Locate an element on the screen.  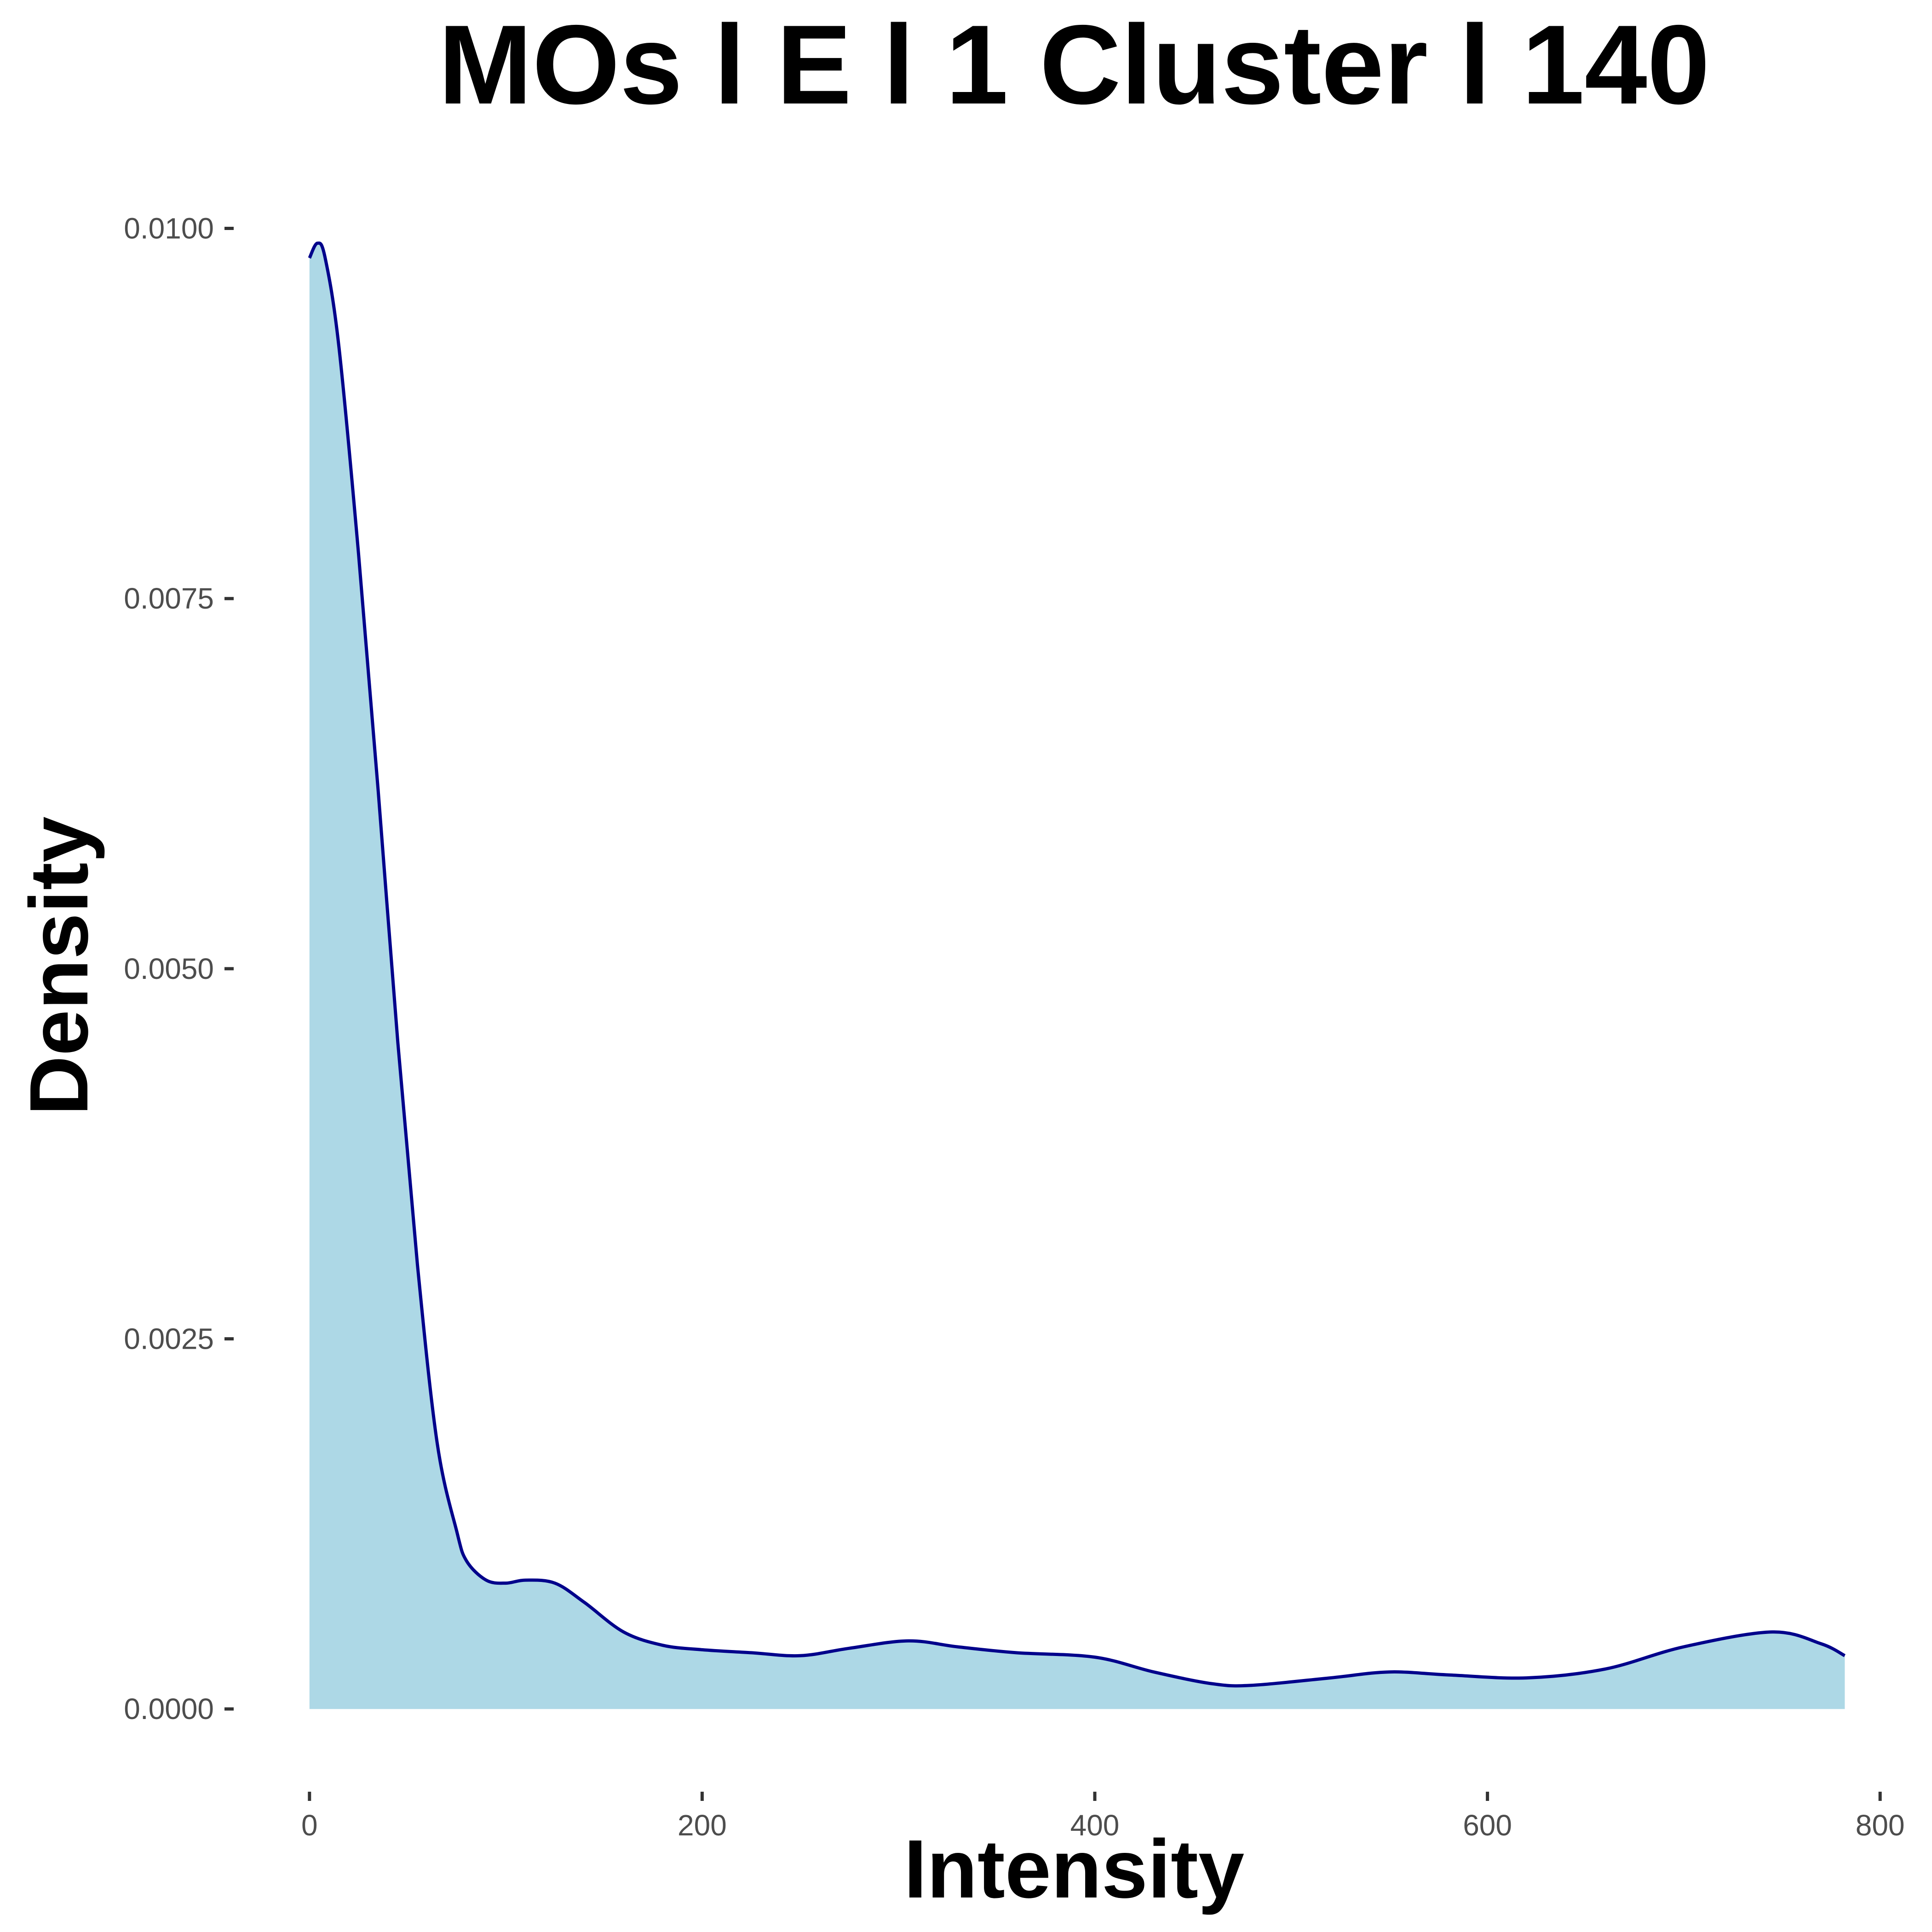
x-tick-label: 600 is located at coordinates (1487, 1825).